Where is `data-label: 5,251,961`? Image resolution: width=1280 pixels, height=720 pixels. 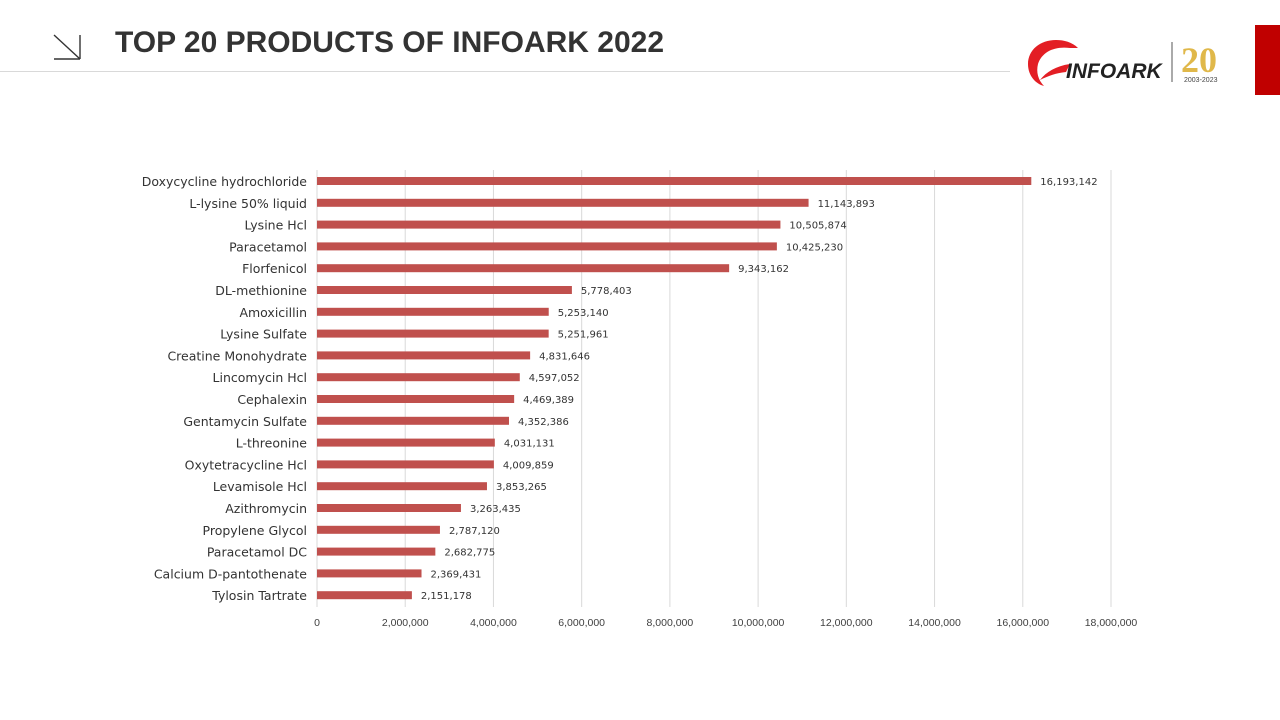 data-label: 5,251,961 is located at coordinates (583, 335).